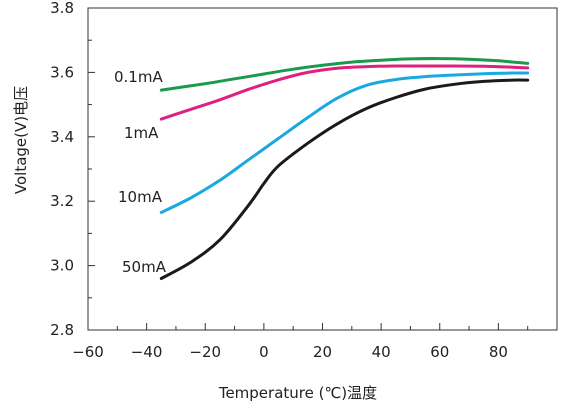  Describe the element at coordinates (62, 266) in the screenshot. I see `y-tick-label: 3.0` at that location.